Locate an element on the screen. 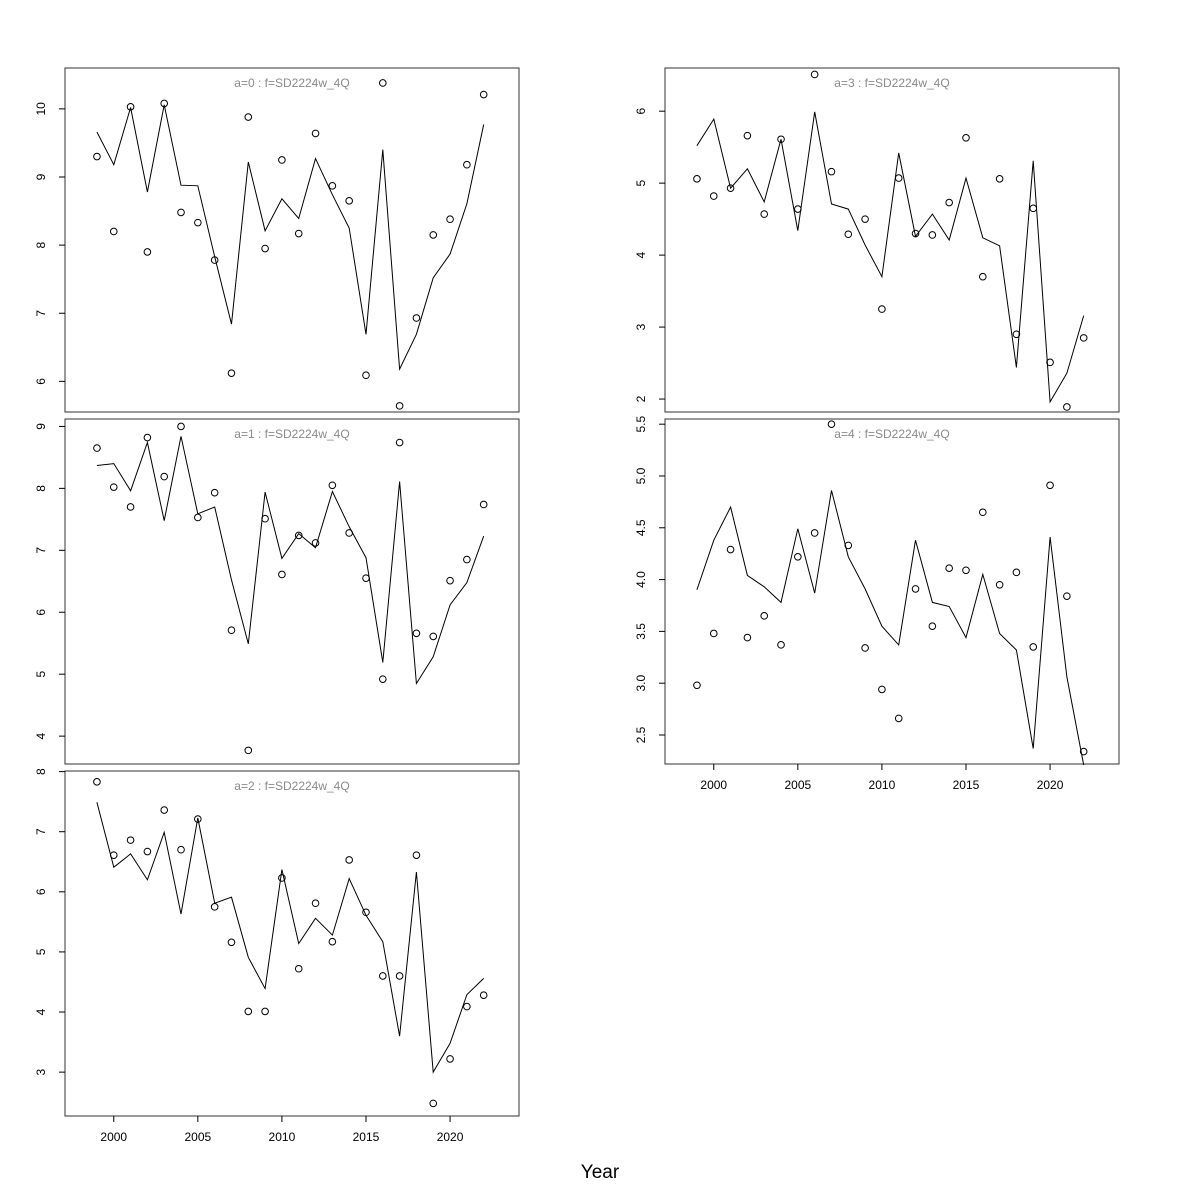 The width and height of the screenshot is (1200, 1200). y-tick-label: 5.0 is located at coordinates (641, 475).